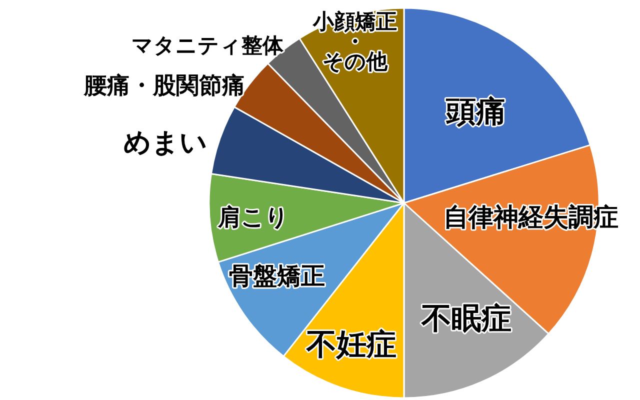 Image resolution: width=640 pixels, height=400 pixels. Describe the element at coordinates (208, 45) in the screenshot. I see `slice-label: マタニティ整体` at that location.